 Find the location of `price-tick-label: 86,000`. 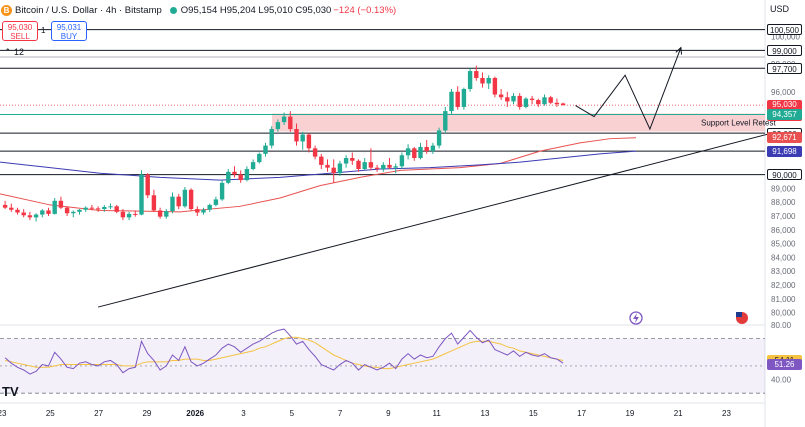

price-tick-label: 86,000 is located at coordinates (783, 230).